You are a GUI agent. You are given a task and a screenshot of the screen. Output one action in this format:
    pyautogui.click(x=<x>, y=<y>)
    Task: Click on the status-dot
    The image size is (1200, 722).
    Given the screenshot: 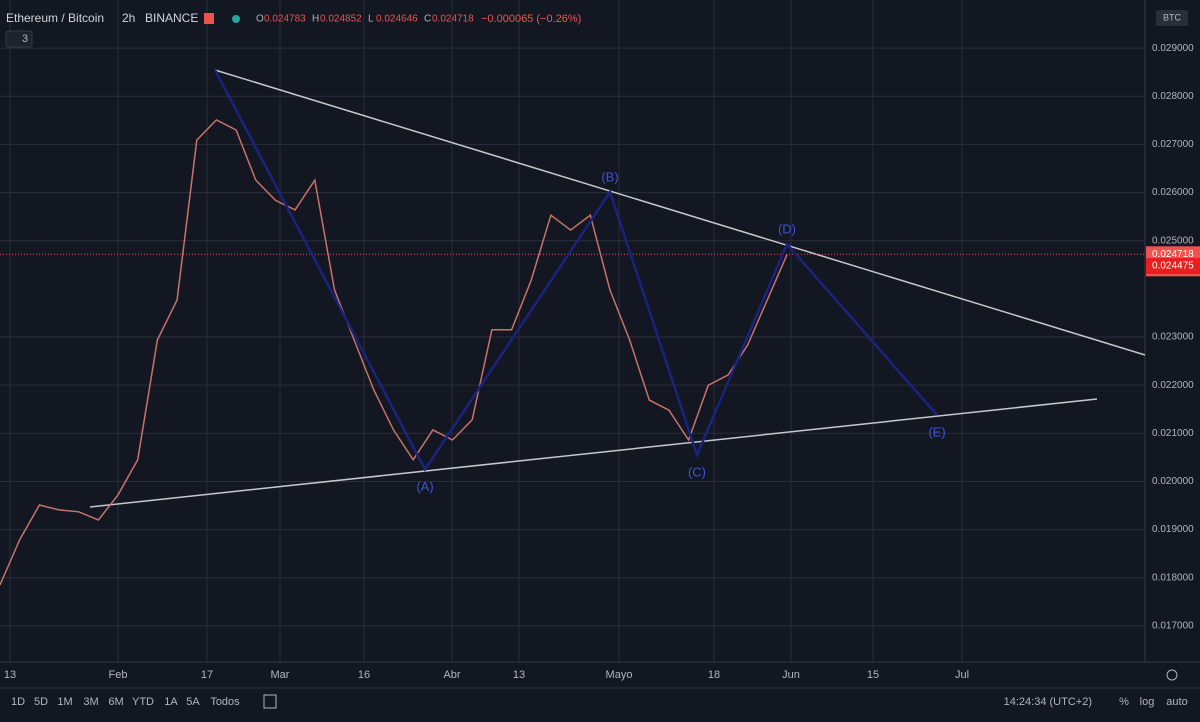 What is the action you would take?
    pyautogui.click(x=236, y=19)
    